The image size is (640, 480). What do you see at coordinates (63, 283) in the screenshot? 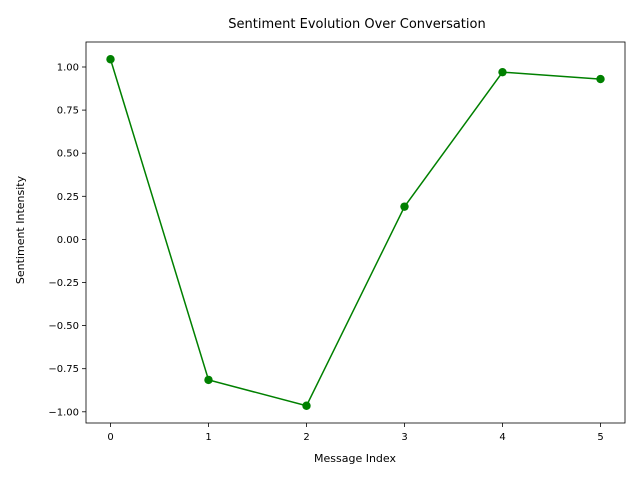
I see `y-tick-label: −0.25` at bounding box center [63, 283].